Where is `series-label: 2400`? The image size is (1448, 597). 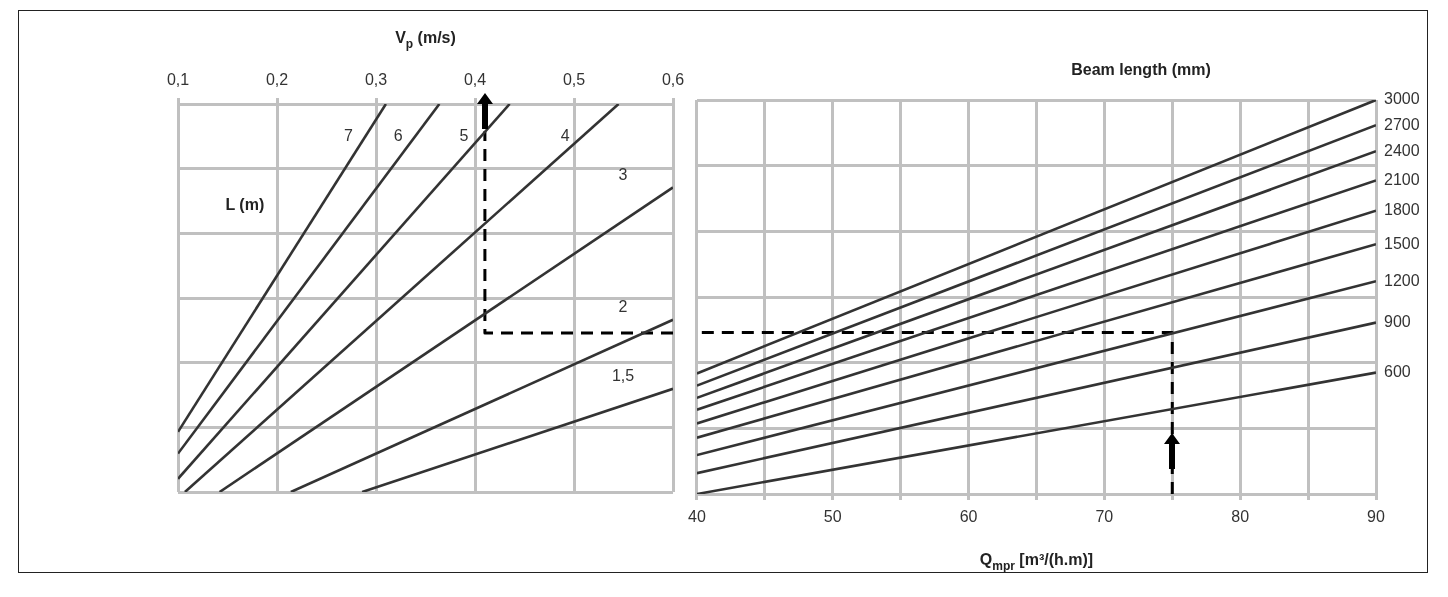 series-label: 2400 is located at coordinates (1402, 150).